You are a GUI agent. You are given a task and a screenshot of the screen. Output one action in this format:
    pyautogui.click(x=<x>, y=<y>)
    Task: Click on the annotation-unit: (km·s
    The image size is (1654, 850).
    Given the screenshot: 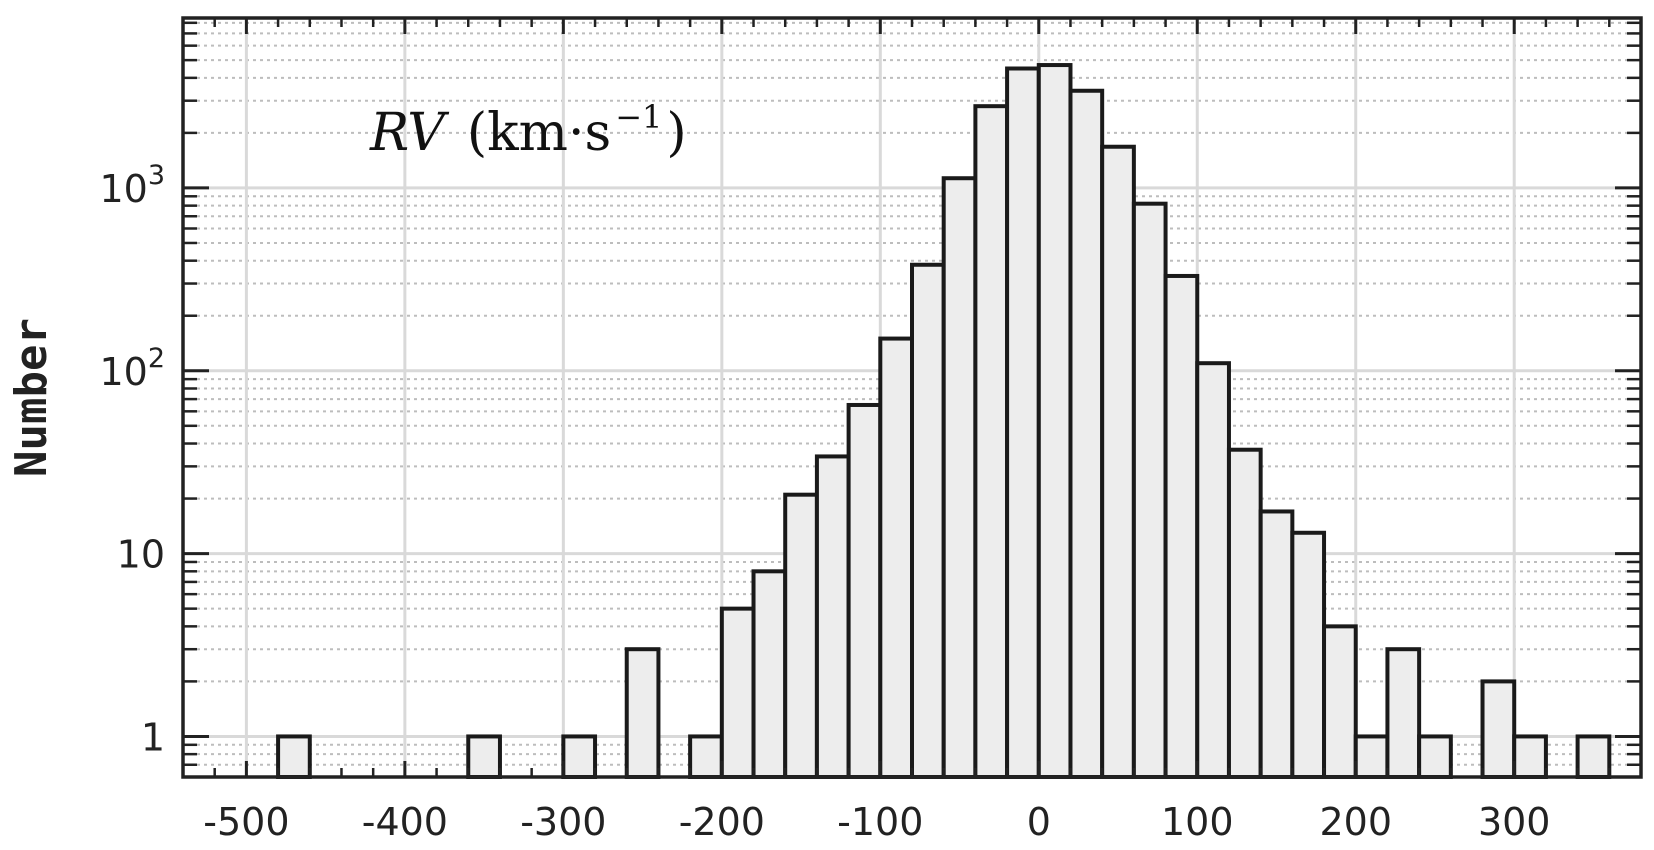 What is the action you would take?
    pyautogui.click(x=539, y=133)
    